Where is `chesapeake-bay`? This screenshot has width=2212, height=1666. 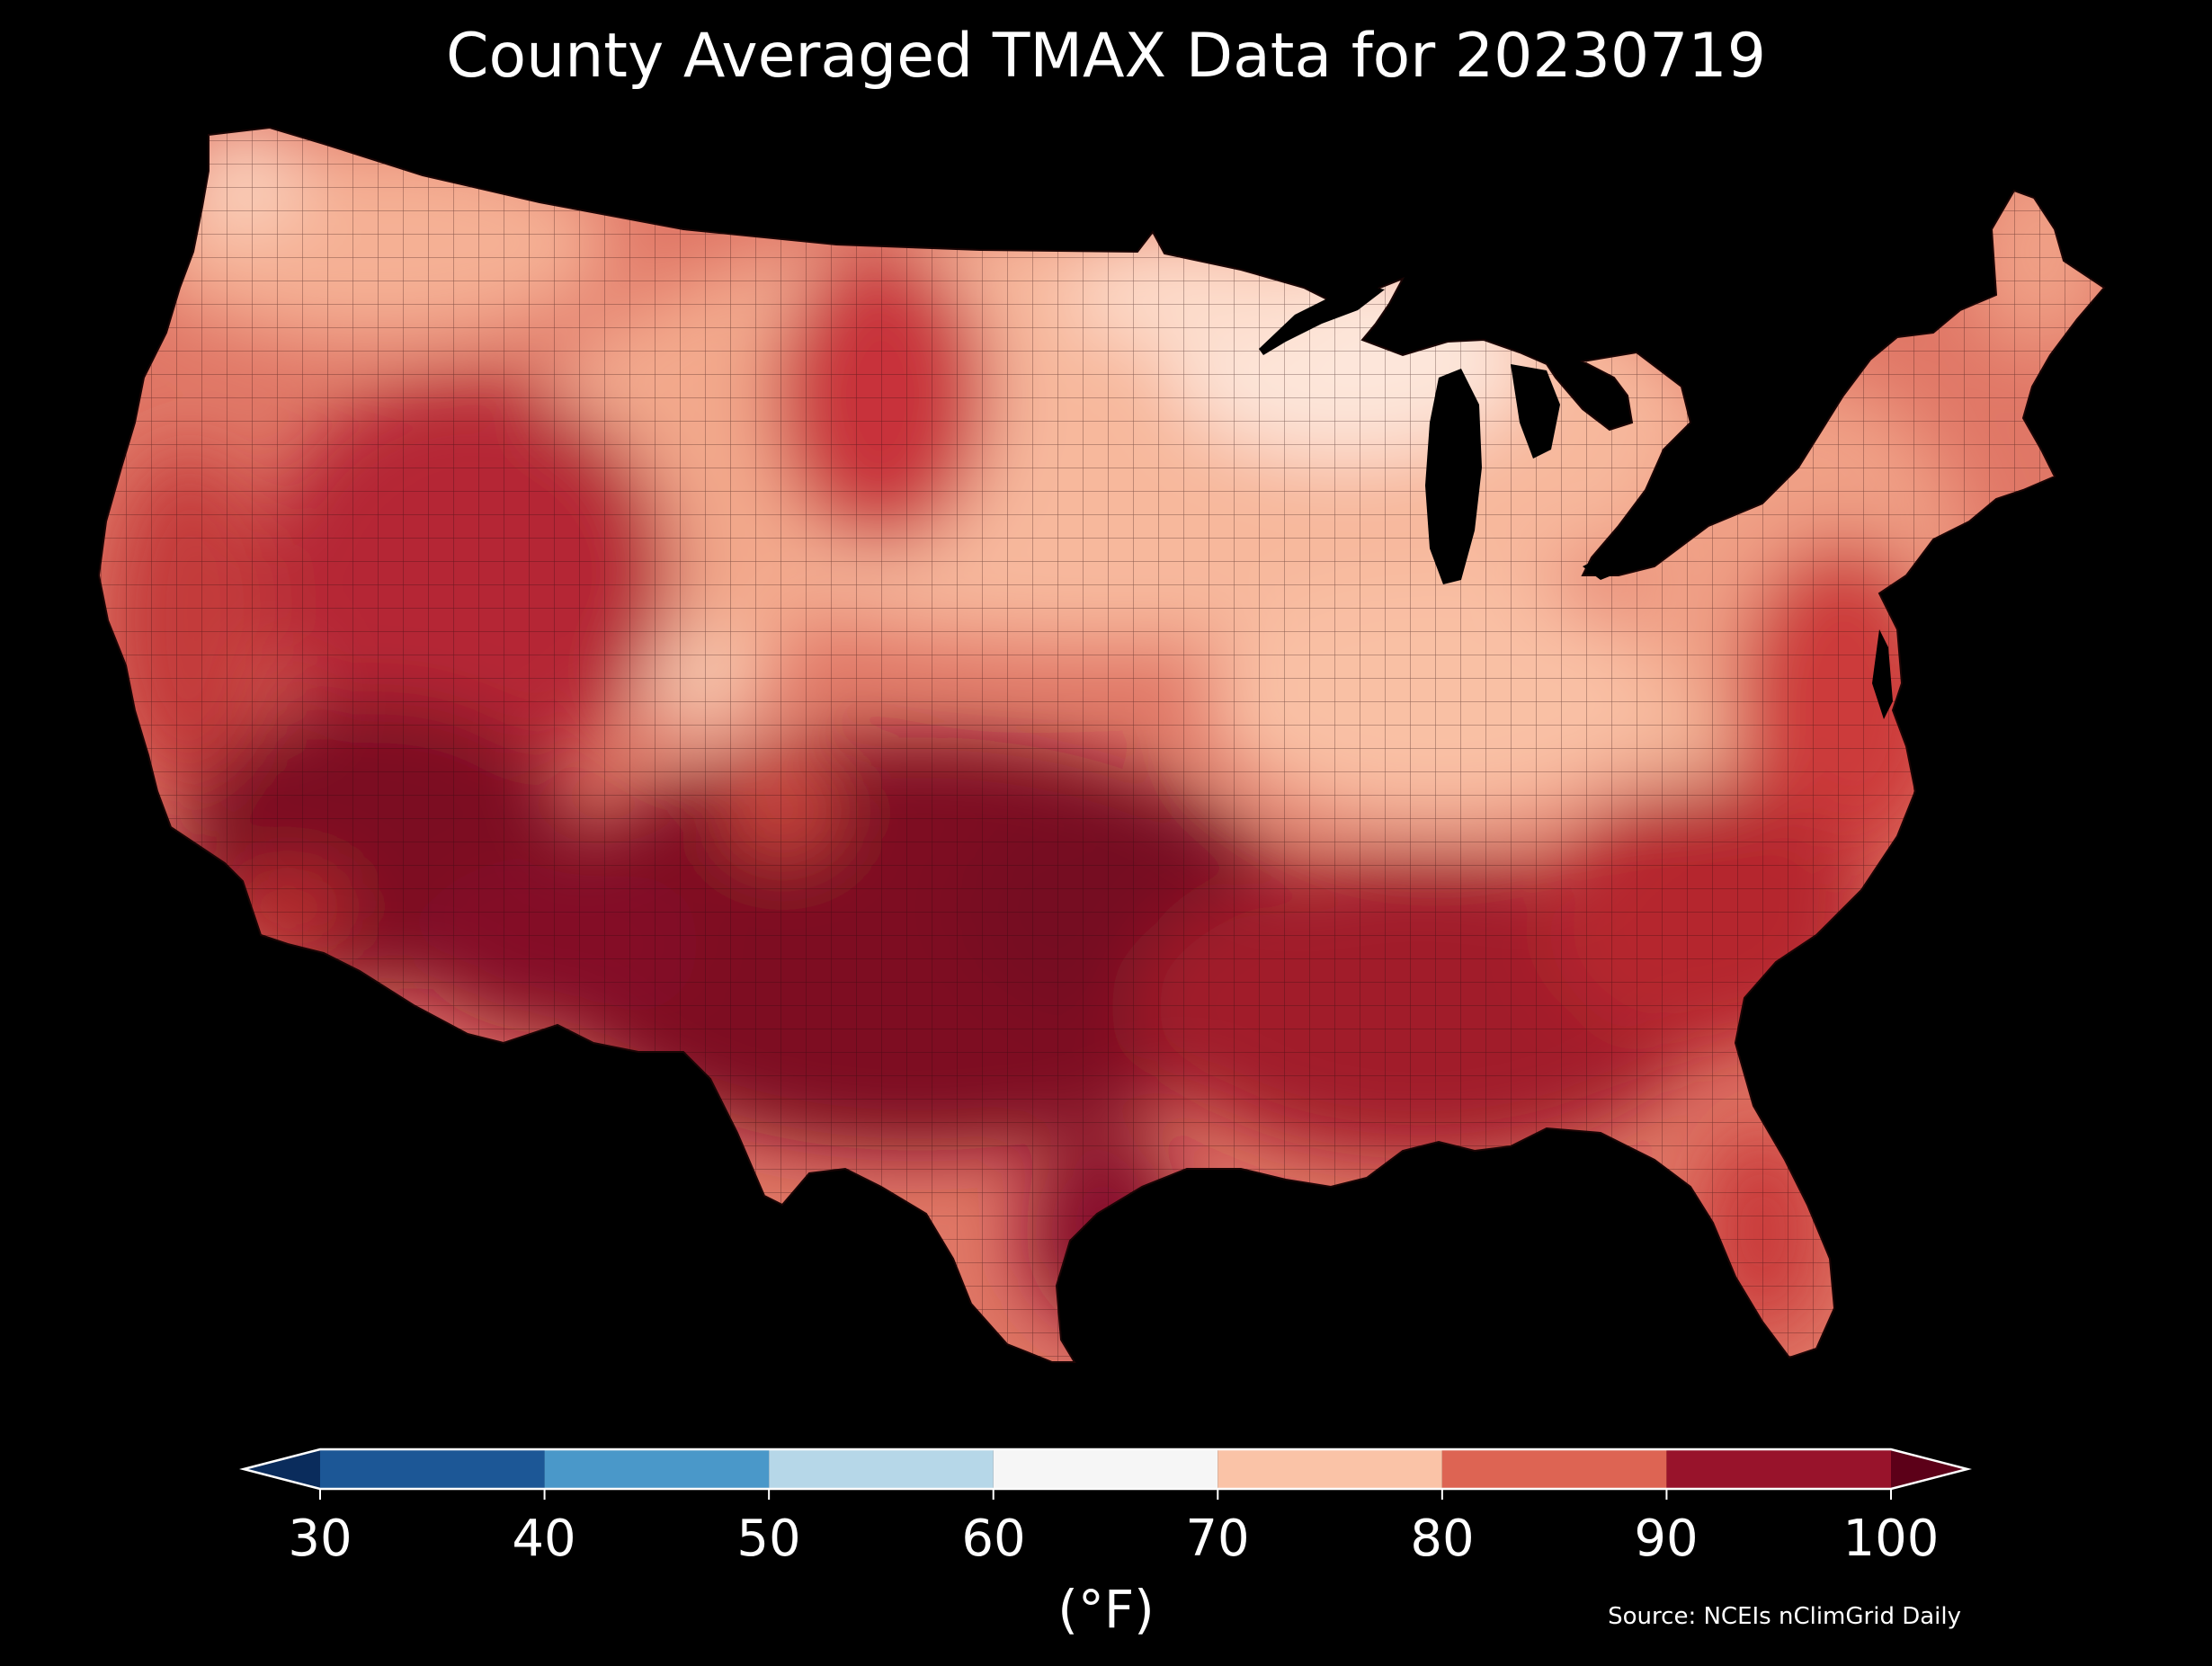
chesapeake-bay is located at coordinates (1882, 674).